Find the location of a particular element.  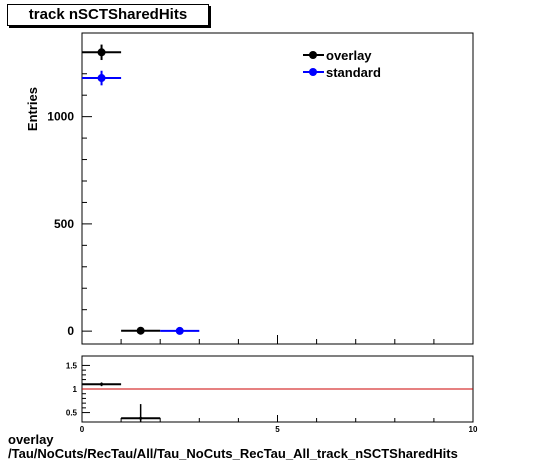

legend-marker-overlay is located at coordinates (313, 55).